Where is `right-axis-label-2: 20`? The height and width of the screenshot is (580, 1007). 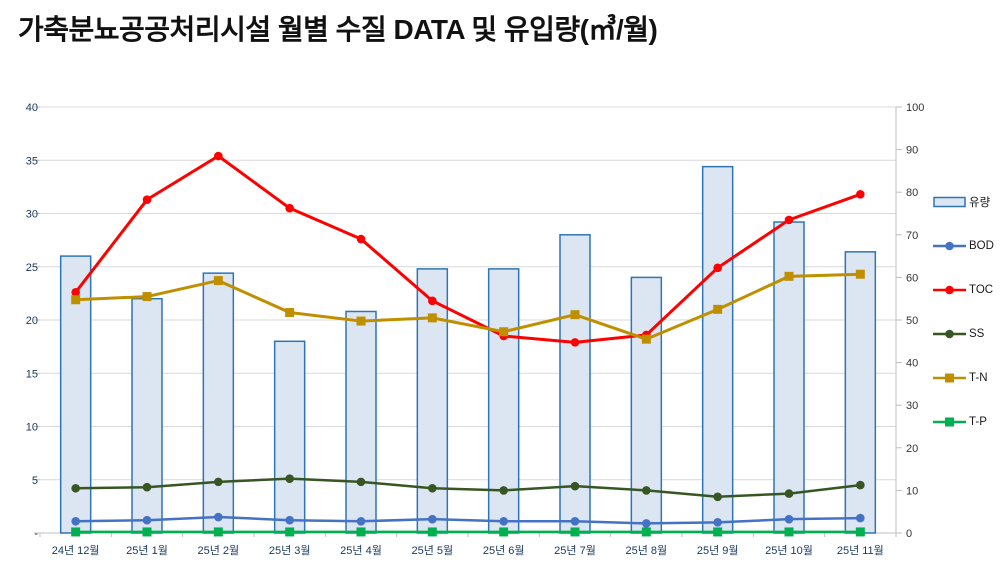
right-axis-label-2: 20 is located at coordinates (912, 449).